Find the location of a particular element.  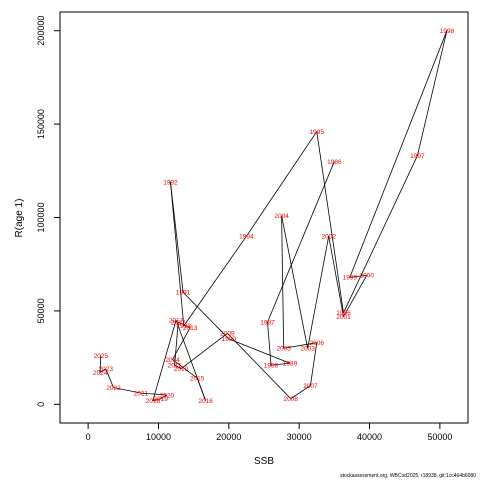

y-tick-label: 200000 is located at coordinates (41, 31).